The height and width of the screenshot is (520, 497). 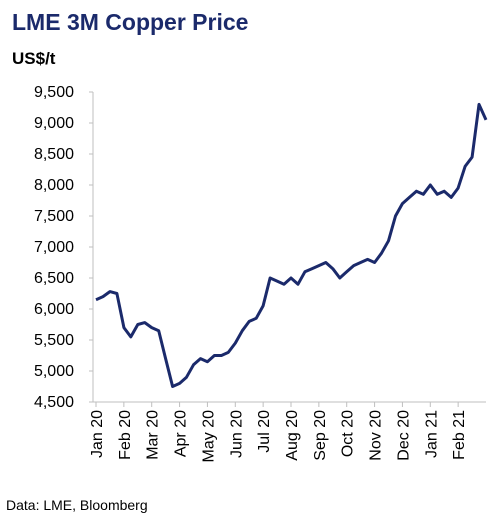 What do you see at coordinates (459, 435) in the screenshot?
I see `x-tick-label: Feb 21` at bounding box center [459, 435].